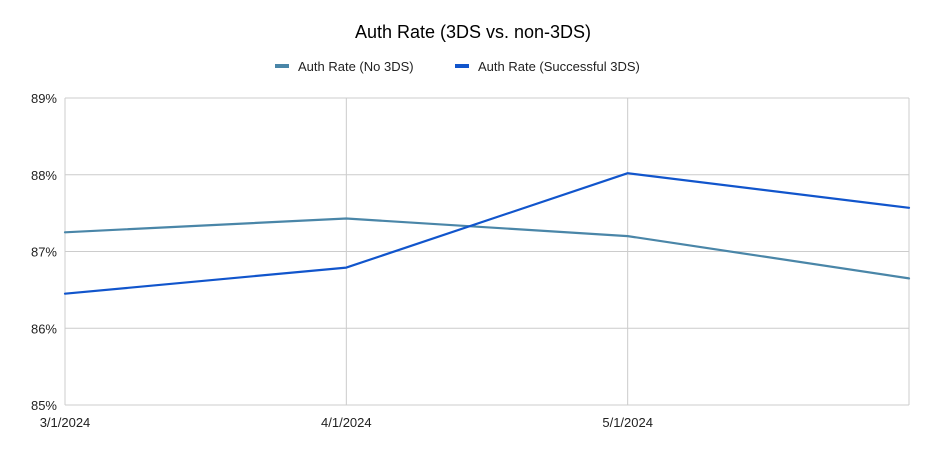 The width and height of the screenshot is (946, 460). I want to click on legend-item: Auth Rate (No 3DS), so click(344, 66).